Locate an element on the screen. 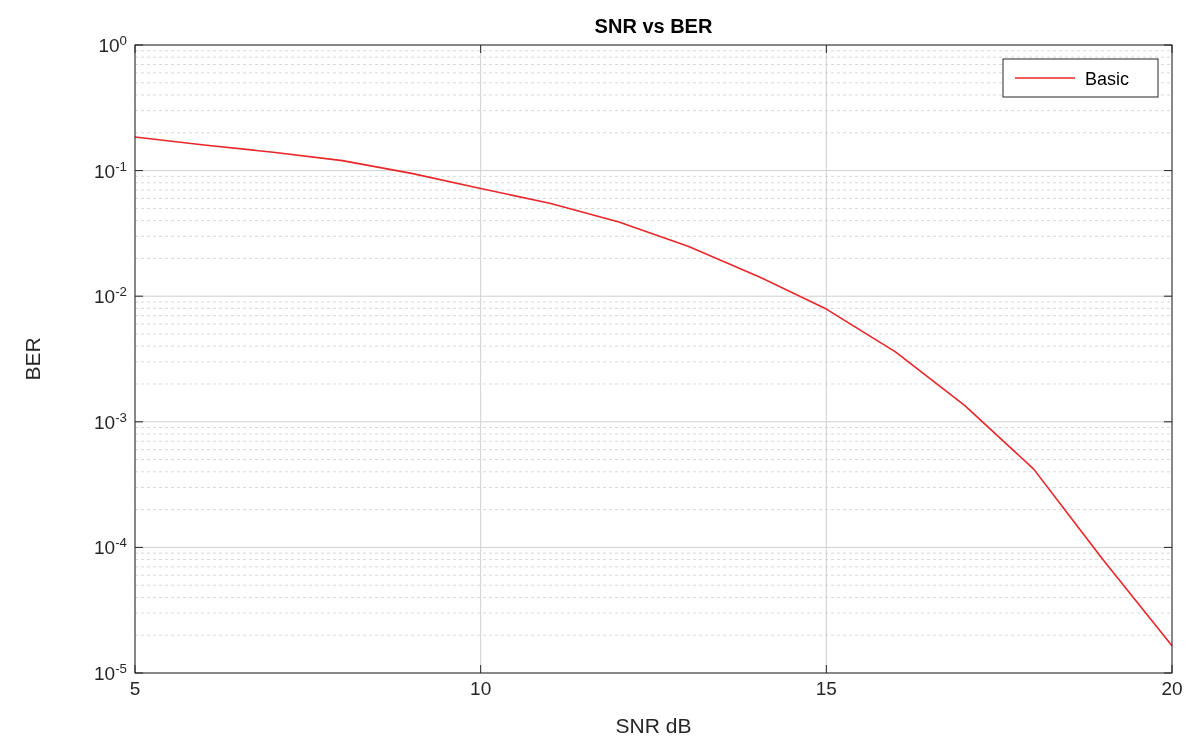 The width and height of the screenshot is (1192, 747). y-tick-label: 10$^{-5}$ is located at coordinates (110, 672).